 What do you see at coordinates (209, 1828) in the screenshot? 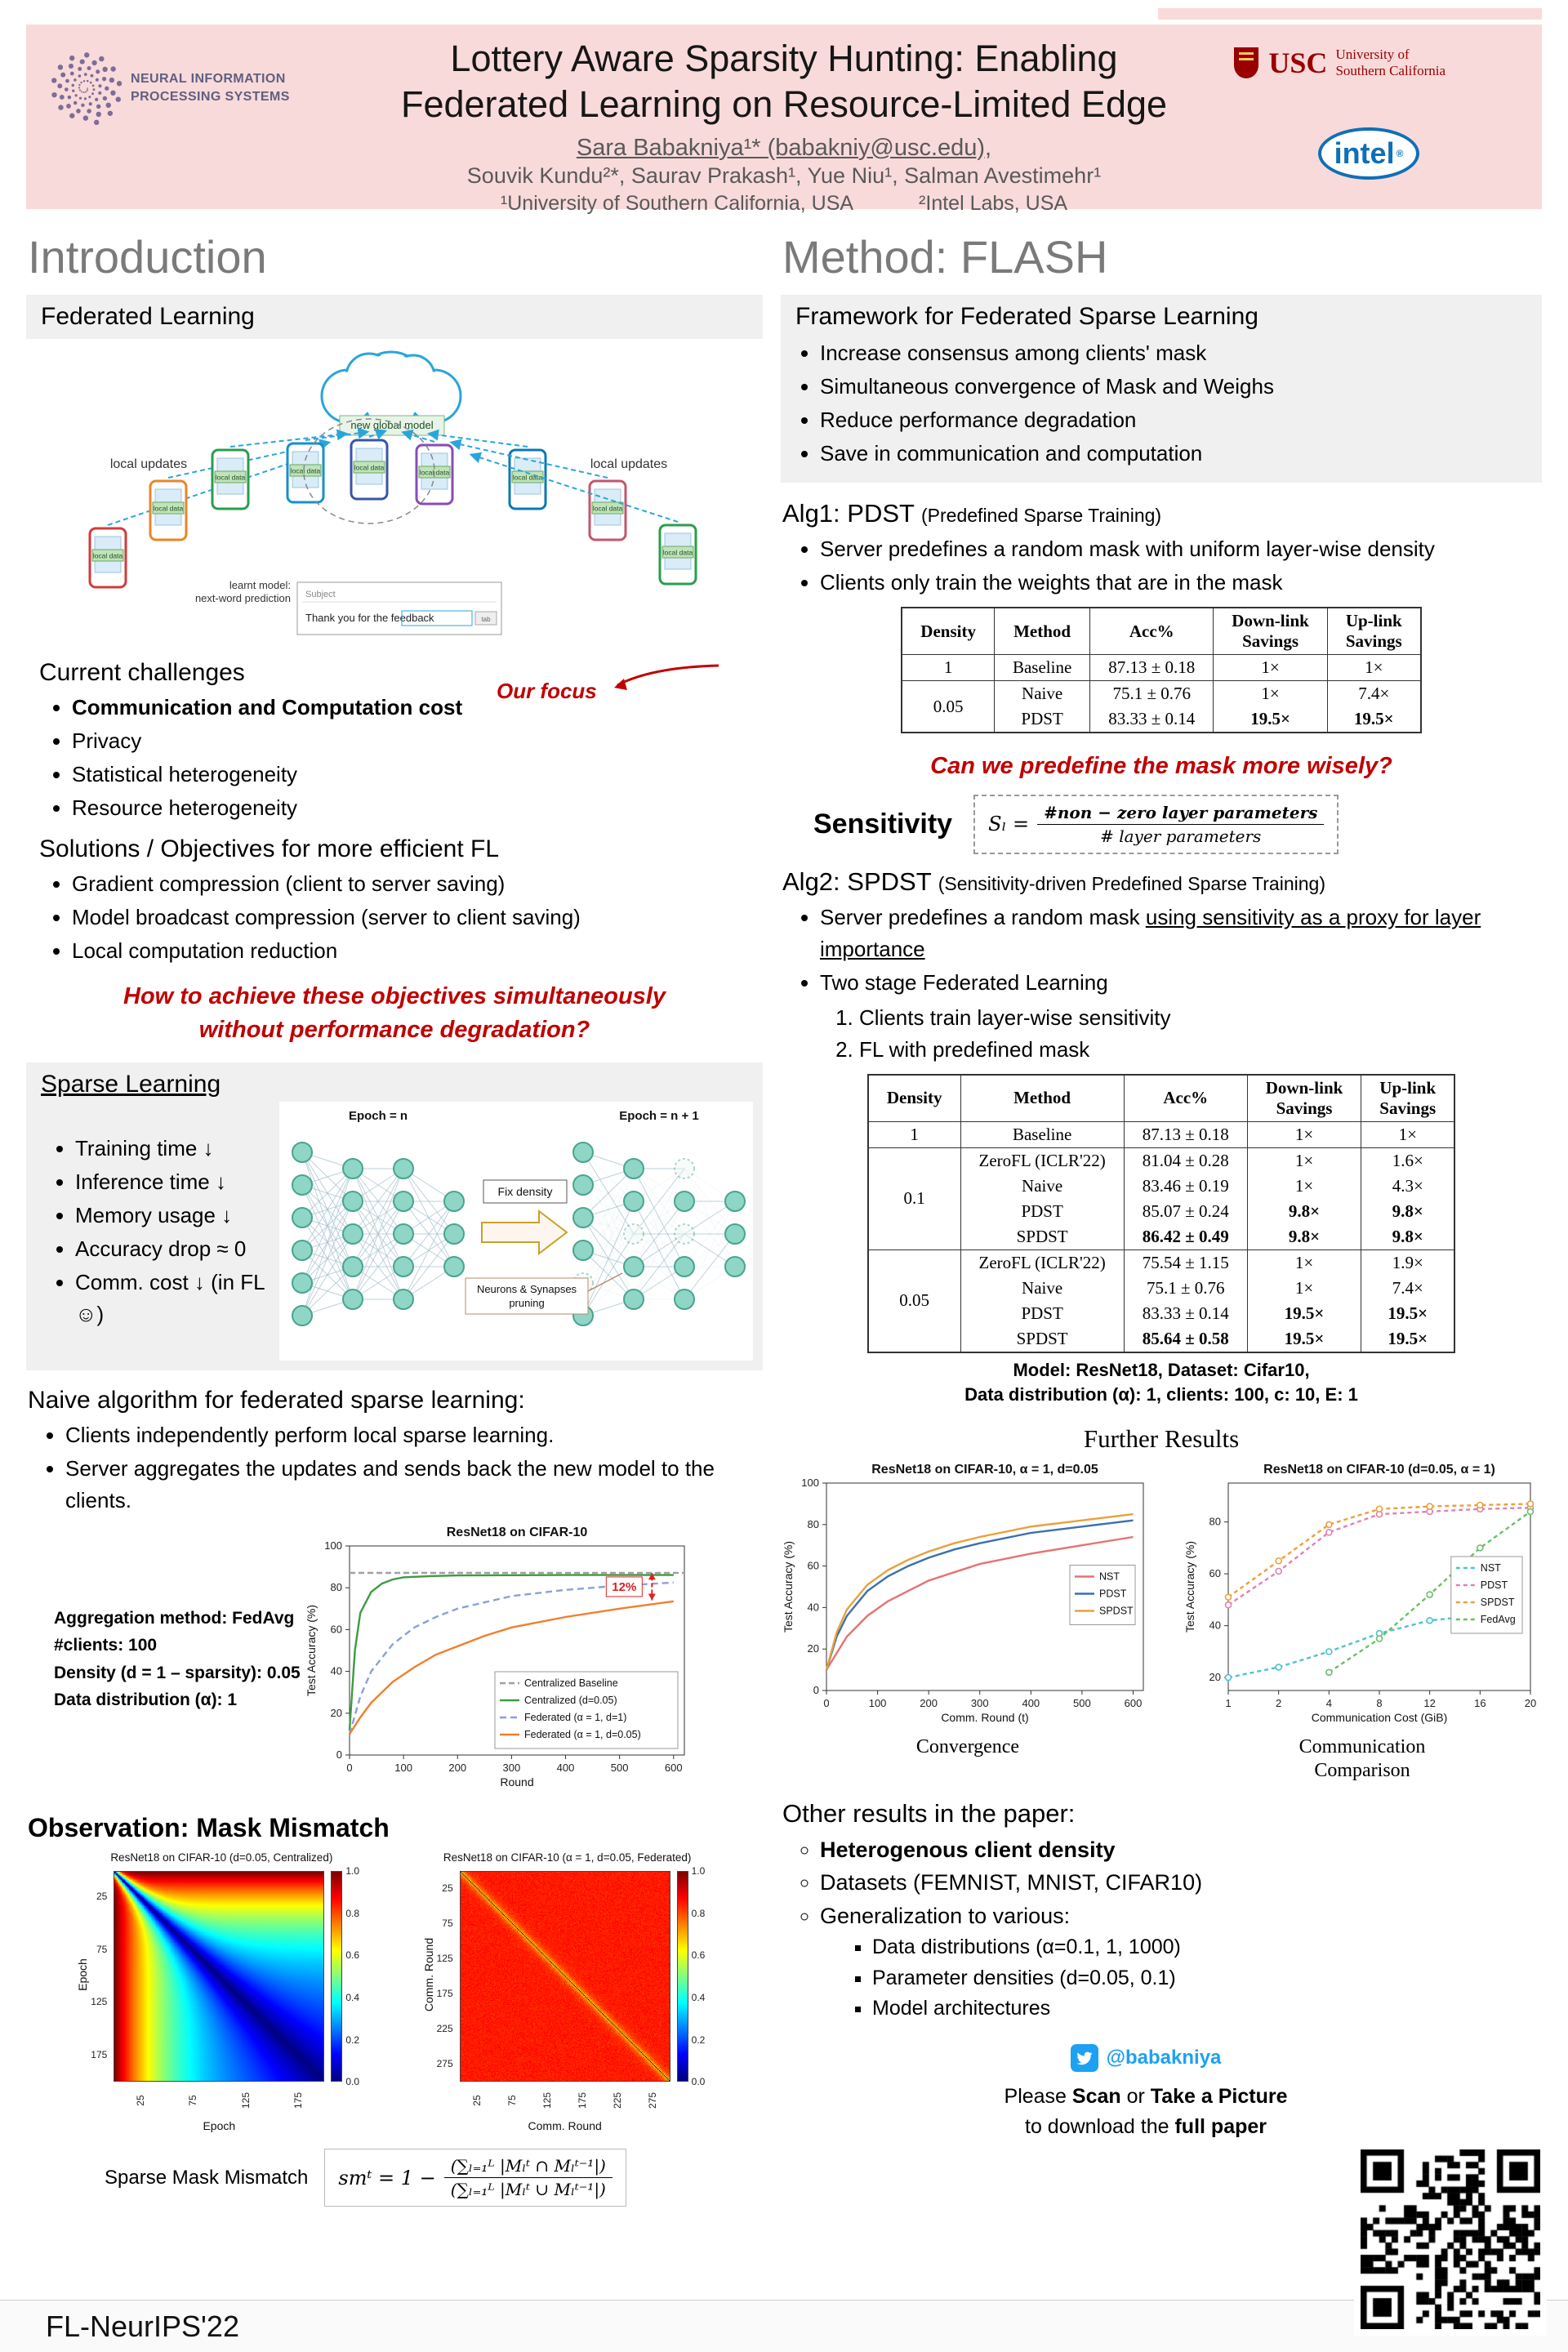
I see `observation-heading: Observation: Mask Mismatch` at bounding box center [209, 1828].